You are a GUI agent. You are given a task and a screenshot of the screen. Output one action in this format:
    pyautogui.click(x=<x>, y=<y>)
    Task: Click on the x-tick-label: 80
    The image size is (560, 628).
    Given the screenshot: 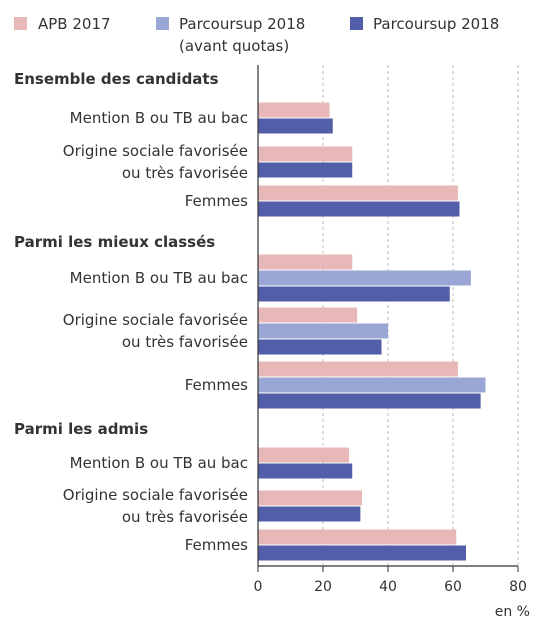 What is the action you would take?
    pyautogui.click(x=518, y=587)
    